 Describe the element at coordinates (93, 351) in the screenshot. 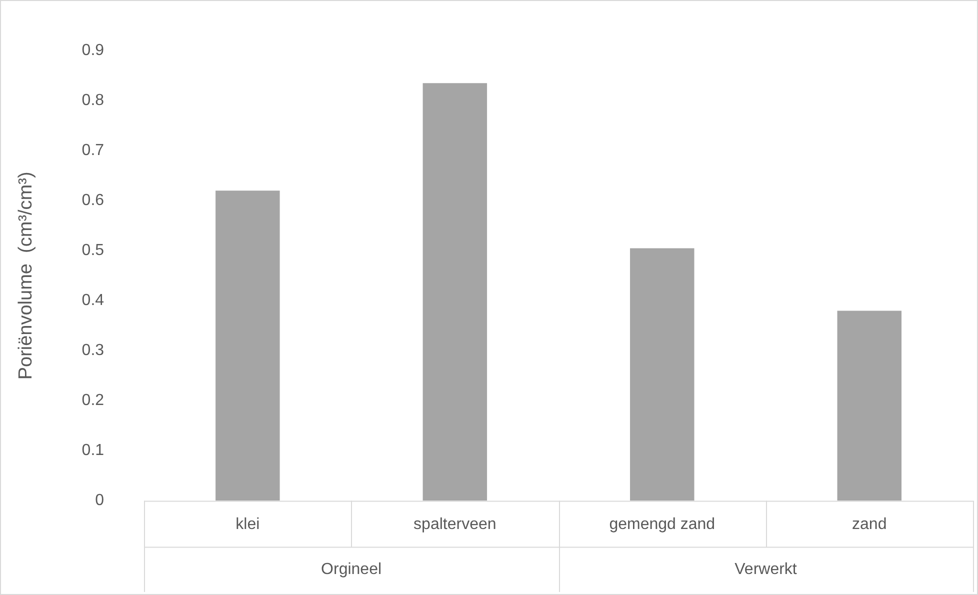

I see `y-tick-label: 0.3` at that location.